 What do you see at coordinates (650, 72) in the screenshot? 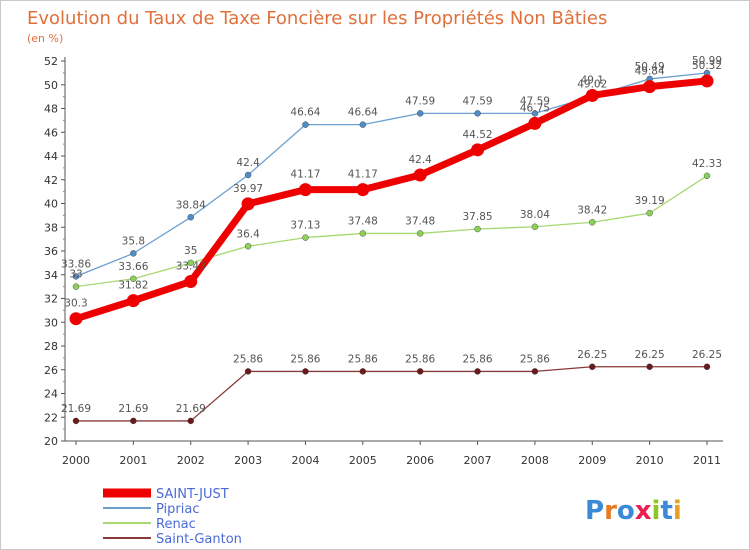
I see `data-label-saint-just: 49.84` at bounding box center [650, 72].